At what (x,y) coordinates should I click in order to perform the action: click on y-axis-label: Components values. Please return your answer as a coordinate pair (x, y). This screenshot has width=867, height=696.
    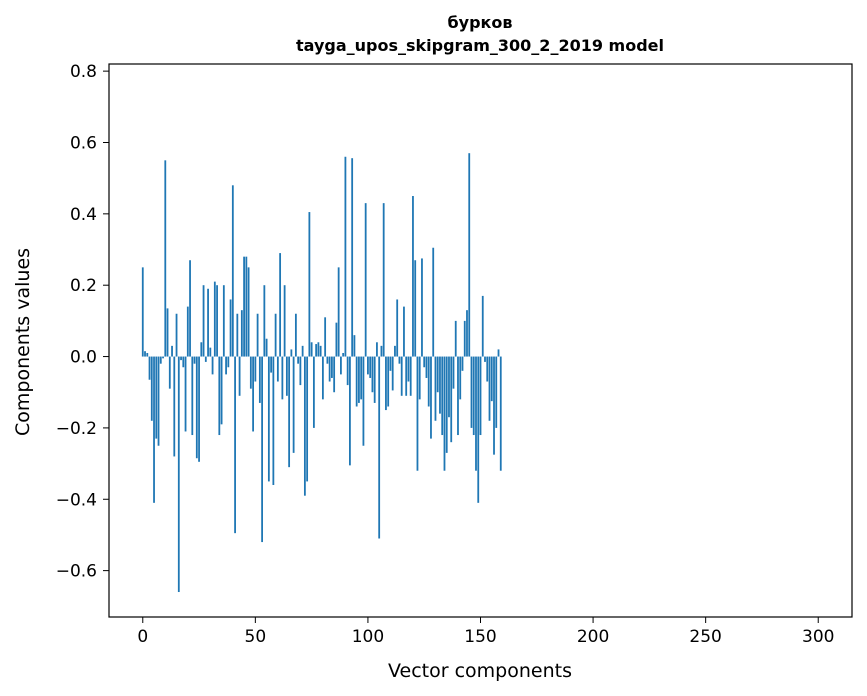
    Looking at the image, I should click on (23, 342).